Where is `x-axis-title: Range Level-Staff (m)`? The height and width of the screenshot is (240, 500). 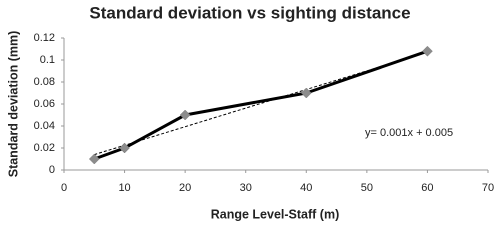 x-axis-title: Range Level-Staff (m) is located at coordinates (275, 214).